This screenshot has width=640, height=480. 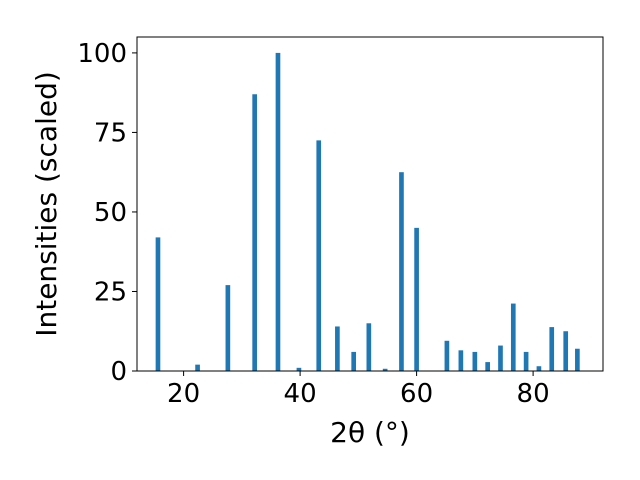 I want to click on y-tick-label: 75, so click(x=110, y=133).